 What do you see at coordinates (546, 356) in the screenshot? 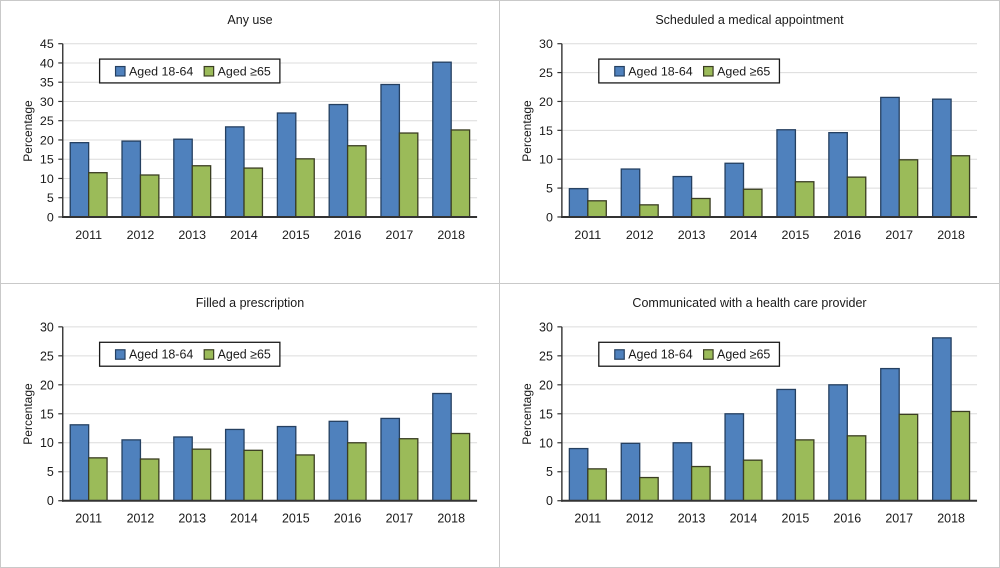
I see `y-tick-label: 25` at bounding box center [546, 356].